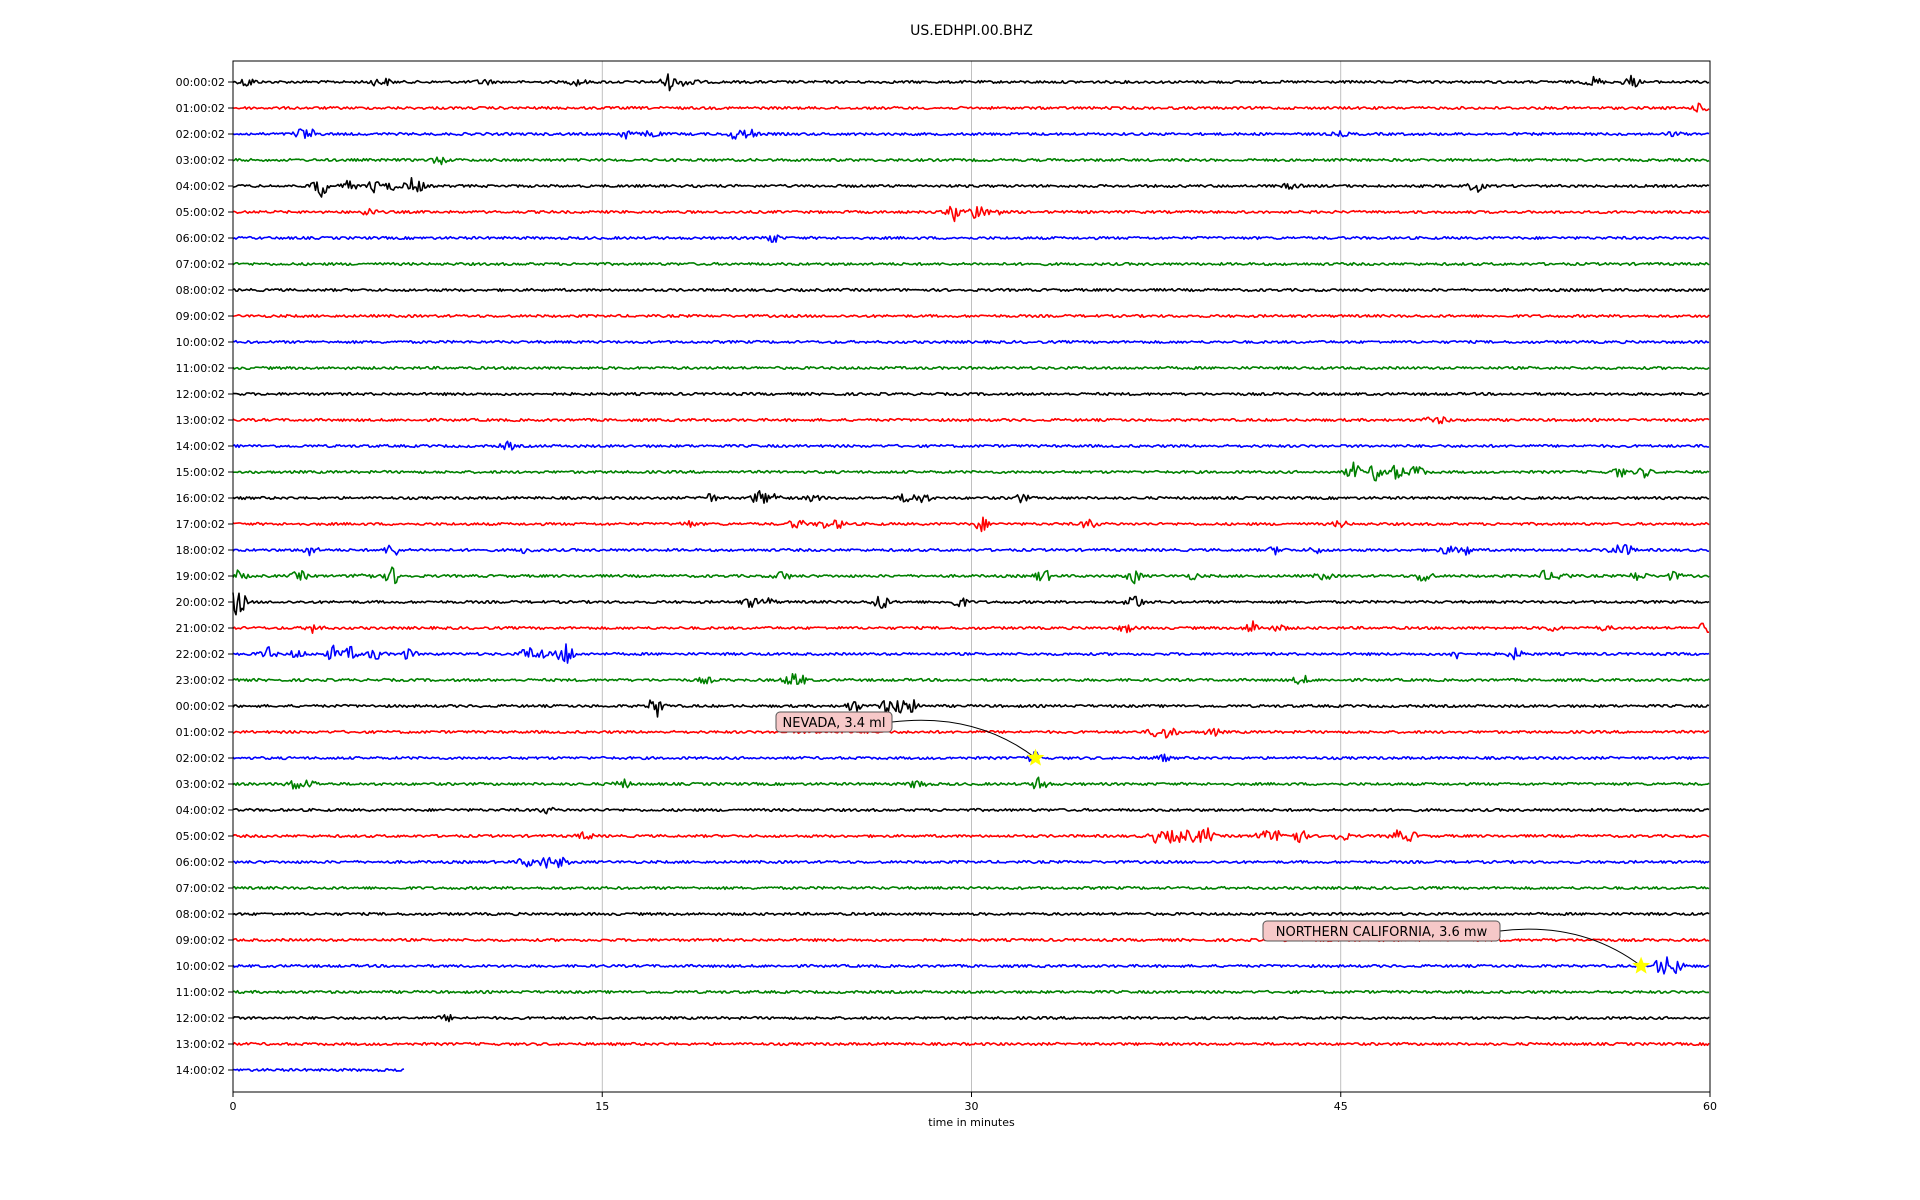 This screenshot has width=1920, height=1200. I want to click on y-tick-label: 22:00:02, so click(200, 654).